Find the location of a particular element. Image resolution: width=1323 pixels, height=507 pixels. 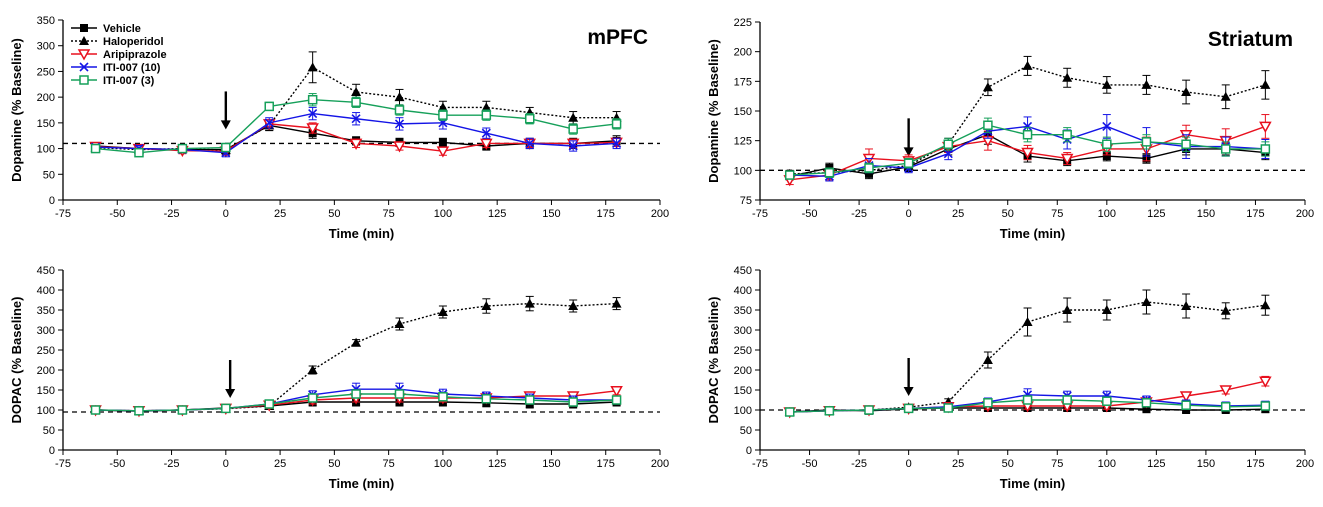

y-tick-label: 100 is located at coordinates (743, 411).